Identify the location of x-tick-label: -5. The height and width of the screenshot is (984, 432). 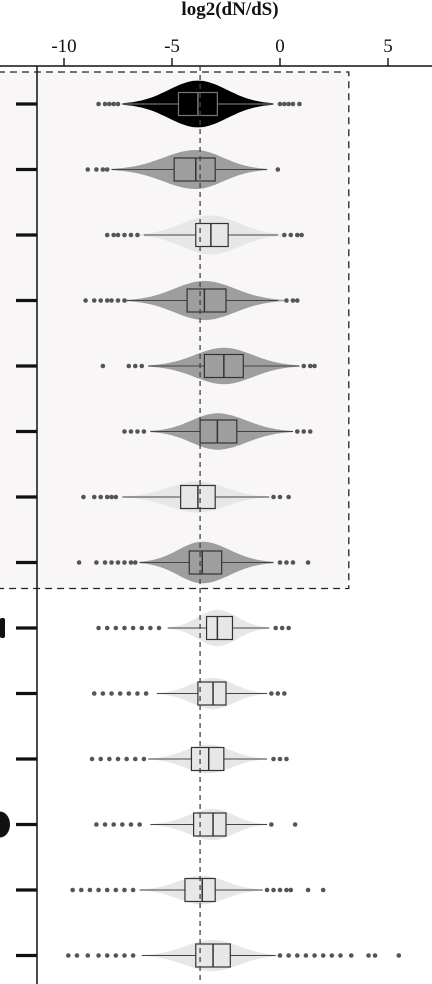
(172, 46).